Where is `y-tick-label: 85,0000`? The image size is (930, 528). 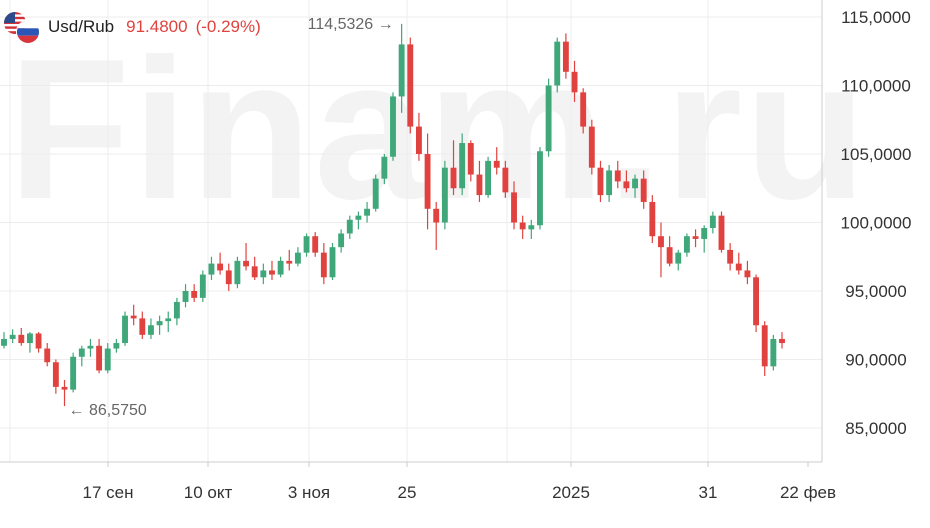 y-tick-label: 85,0000 is located at coordinates (875, 428).